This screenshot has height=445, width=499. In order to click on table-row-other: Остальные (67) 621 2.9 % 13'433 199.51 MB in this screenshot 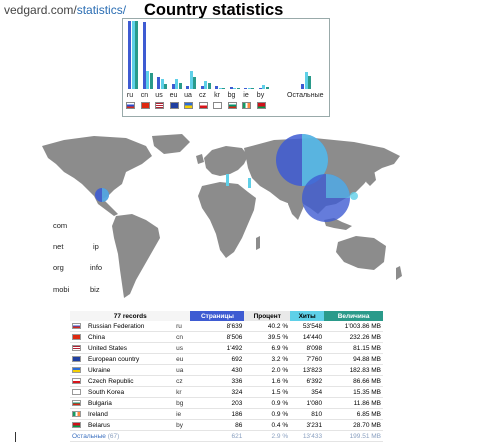, I will do `click(226, 436)`.